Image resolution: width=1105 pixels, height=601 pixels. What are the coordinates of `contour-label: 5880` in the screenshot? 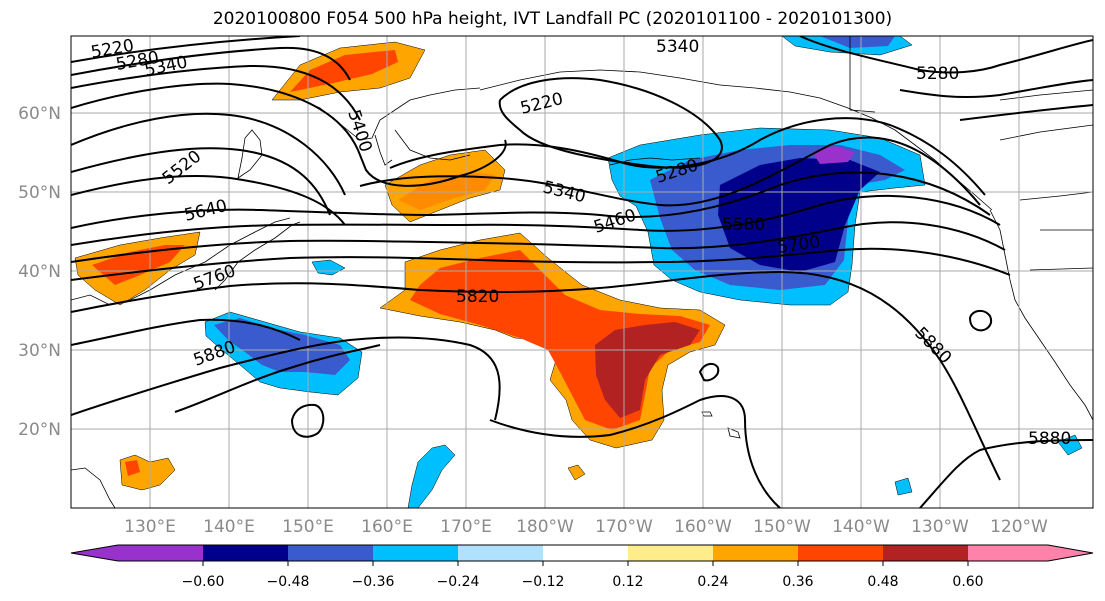 It's located at (1049, 439).